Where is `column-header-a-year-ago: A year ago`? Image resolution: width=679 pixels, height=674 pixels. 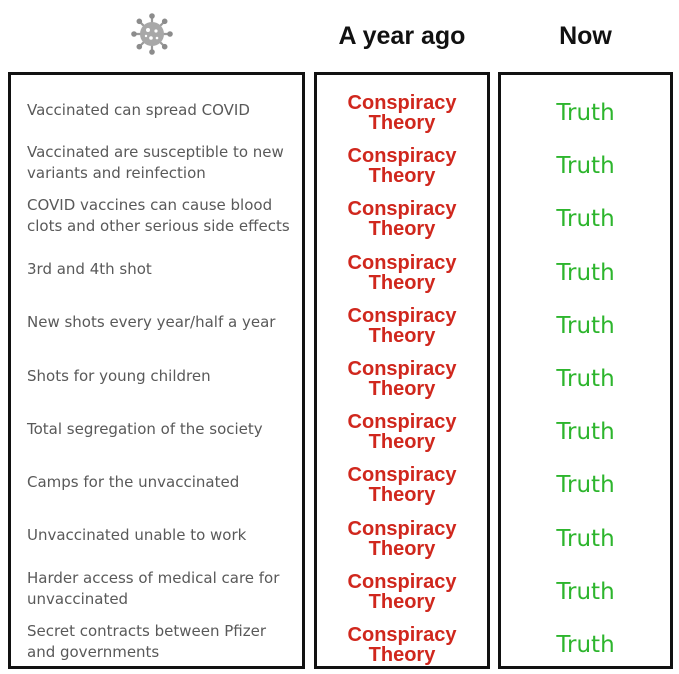 column-header-a-year-ago: A year ago is located at coordinates (402, 36).